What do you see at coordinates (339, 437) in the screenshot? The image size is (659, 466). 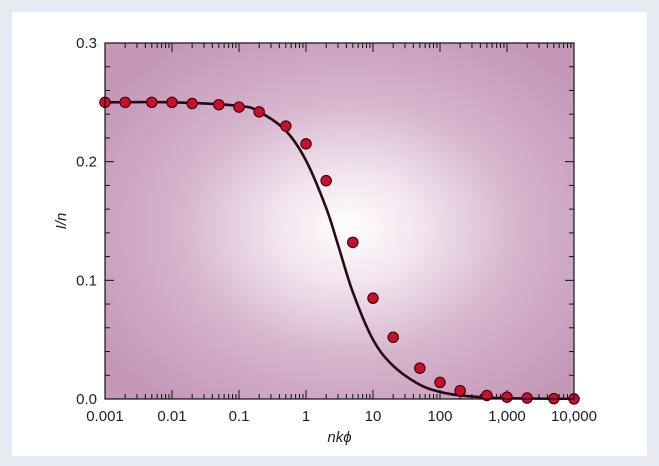 I see `x-axis-title: nkϕ` at bounding box center [339, 437].